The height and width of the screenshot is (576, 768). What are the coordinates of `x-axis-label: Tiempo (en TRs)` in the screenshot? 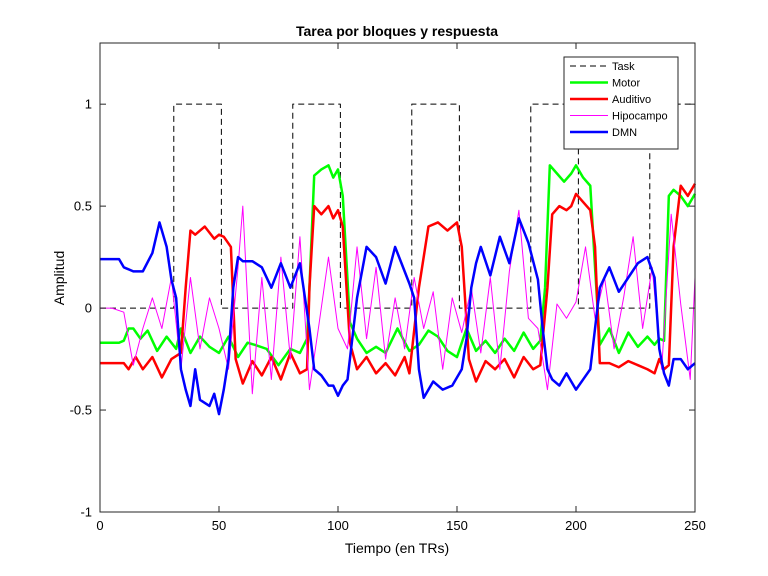 It's located at (397, 548).